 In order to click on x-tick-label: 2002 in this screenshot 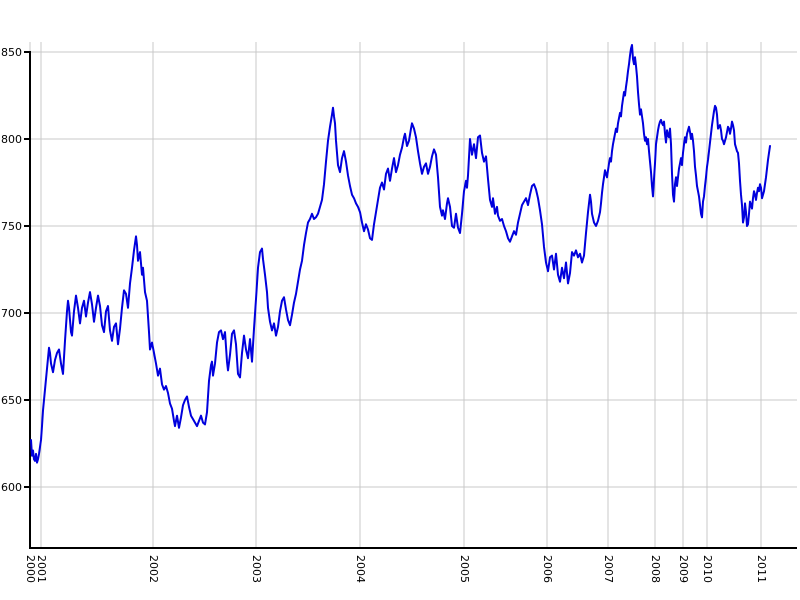, I will do `click(153, 569)`.